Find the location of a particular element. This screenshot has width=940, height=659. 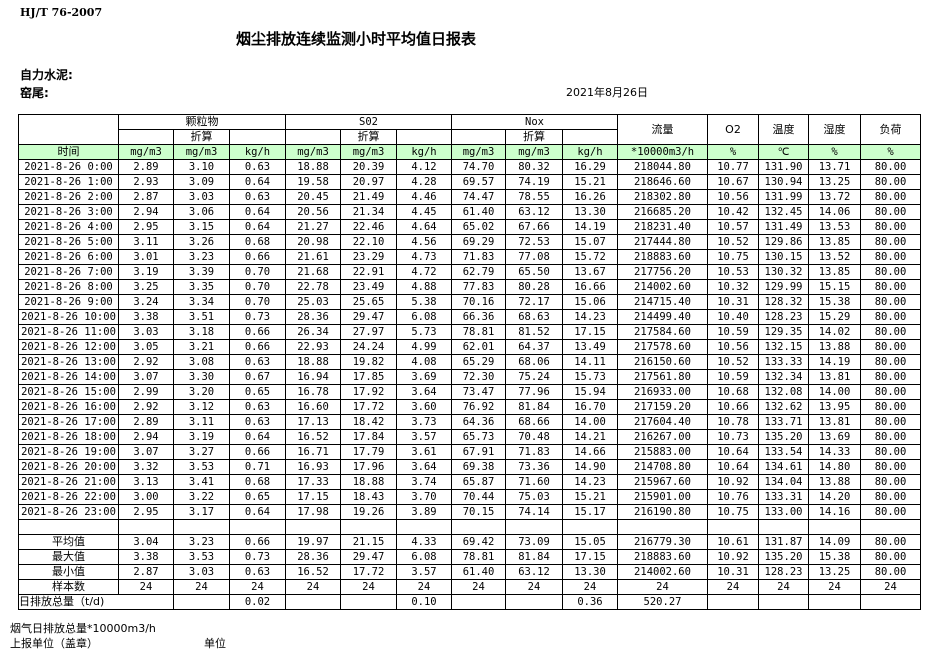

data-cell: 0.71 is located at coordinates (257, 467).